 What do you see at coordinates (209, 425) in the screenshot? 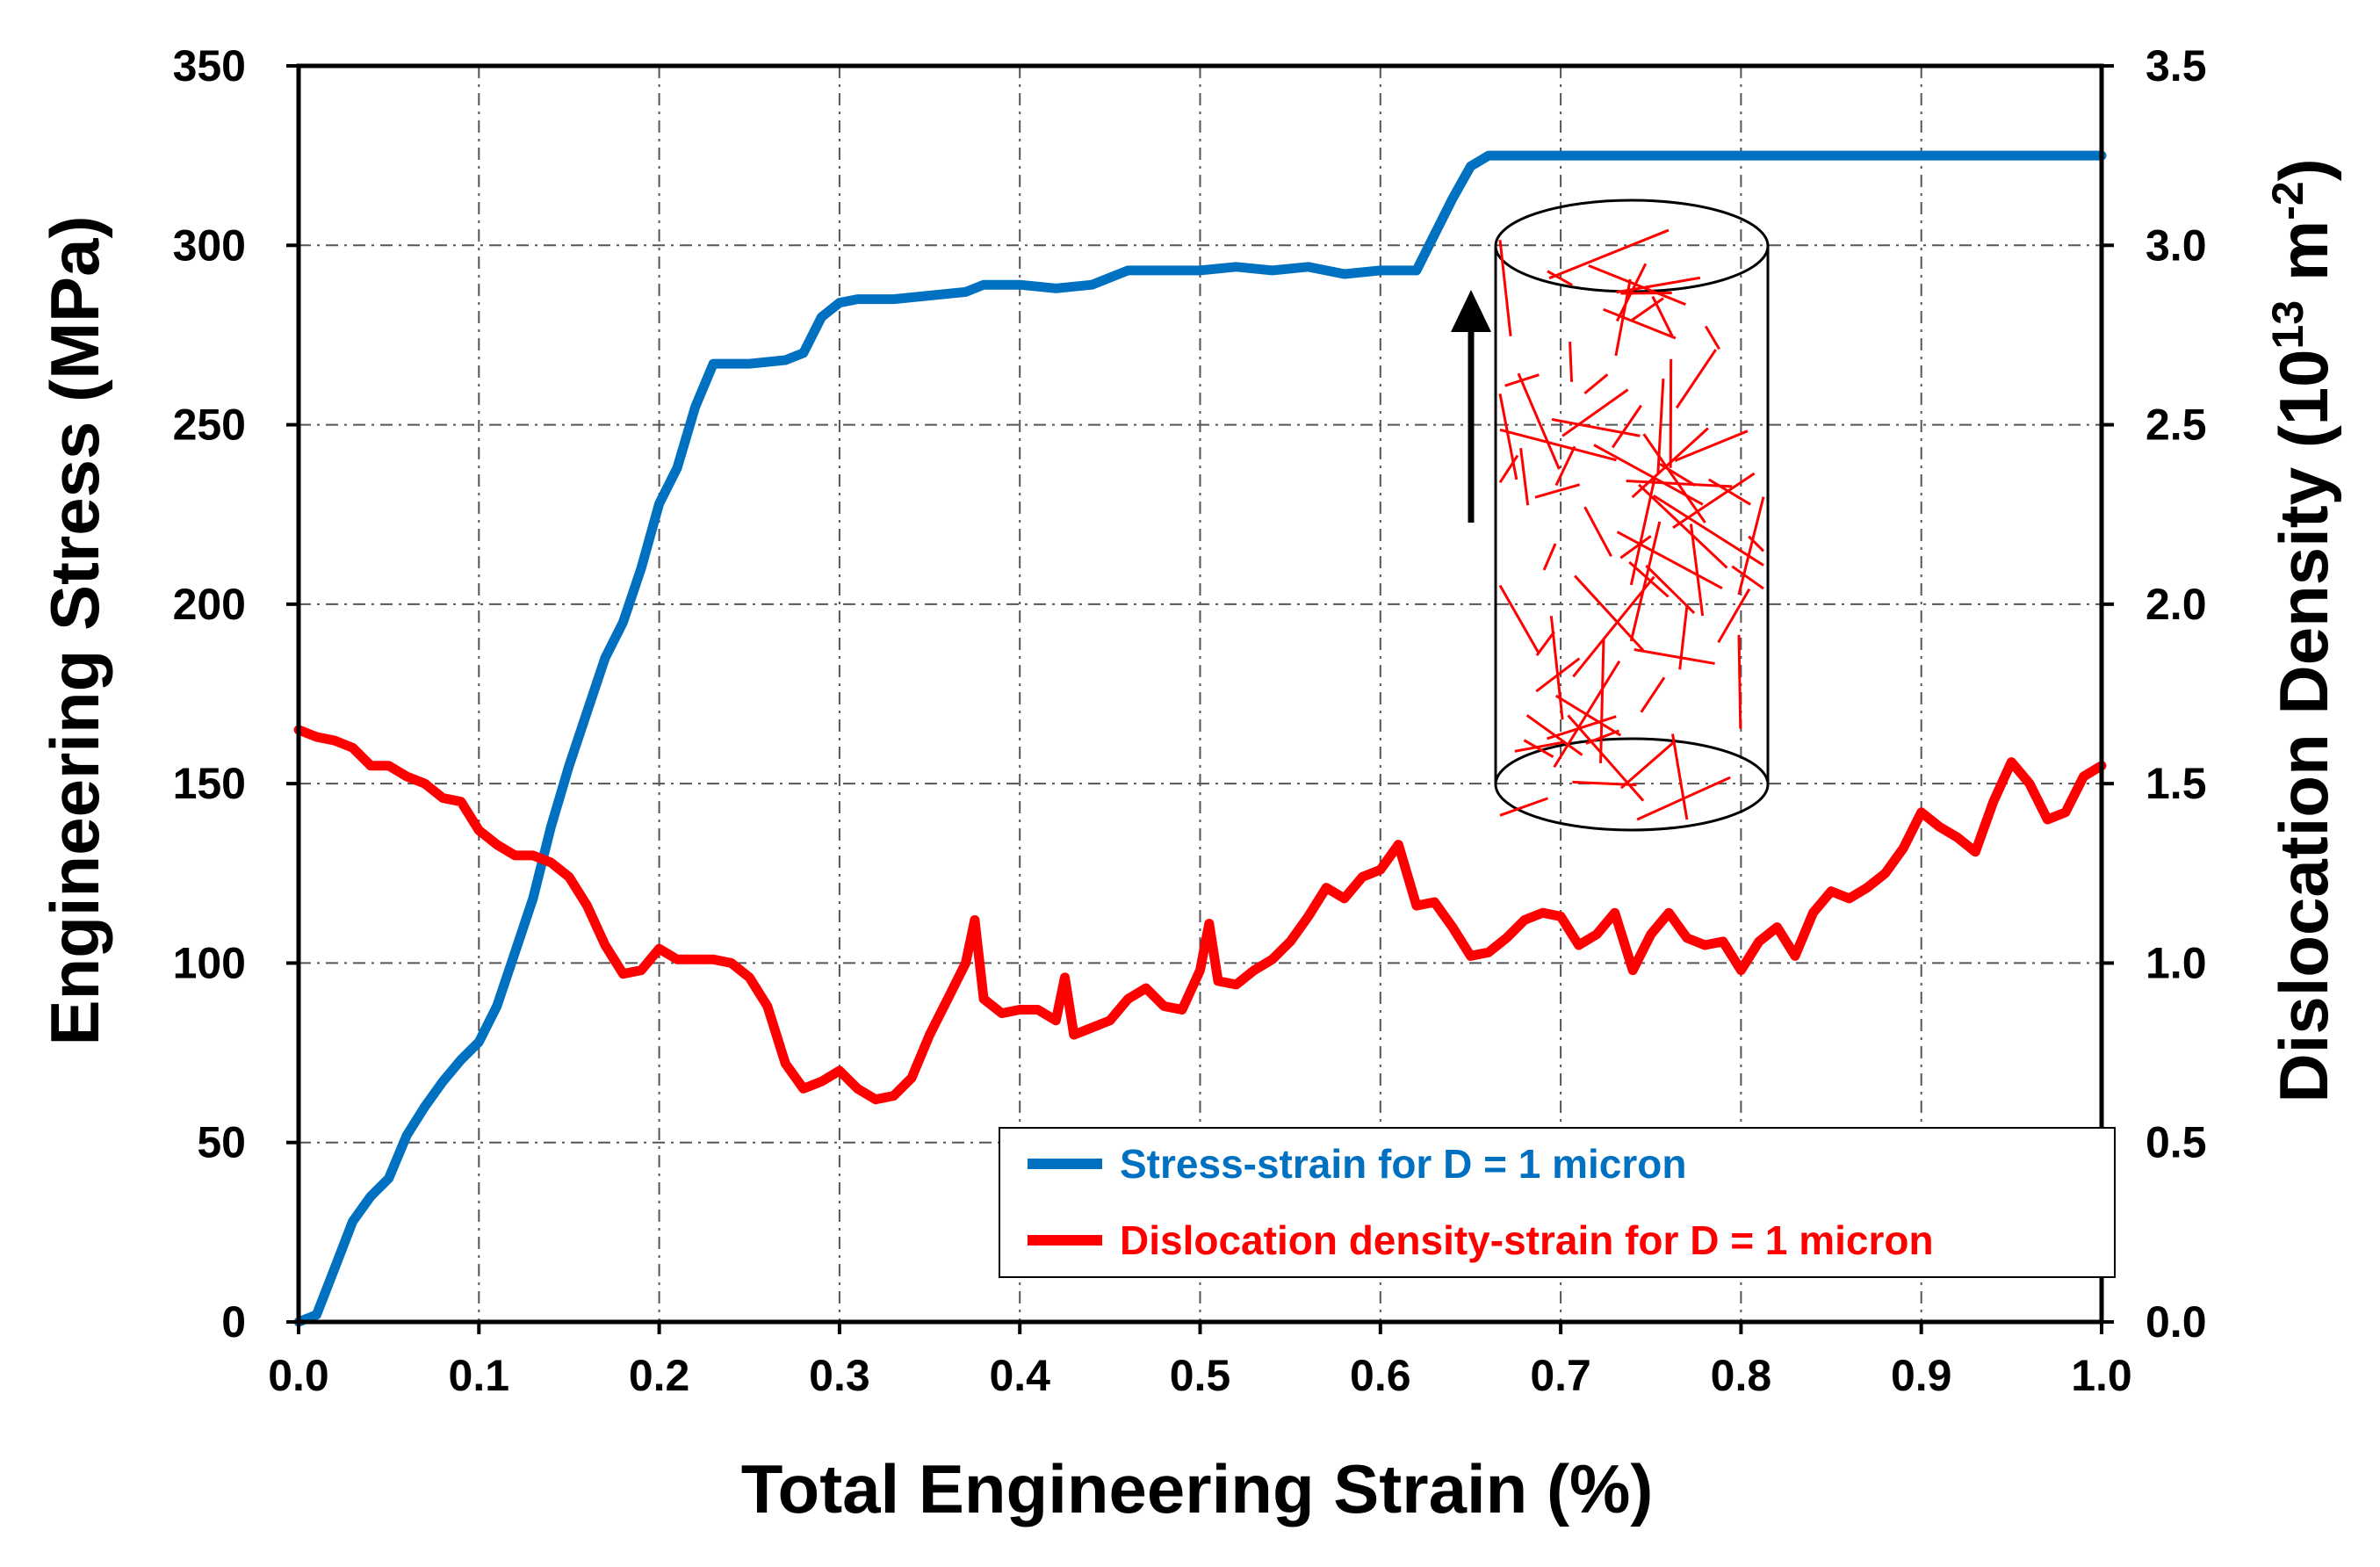
I see `left-tick-label: 250` at bounding box center [209, 425].